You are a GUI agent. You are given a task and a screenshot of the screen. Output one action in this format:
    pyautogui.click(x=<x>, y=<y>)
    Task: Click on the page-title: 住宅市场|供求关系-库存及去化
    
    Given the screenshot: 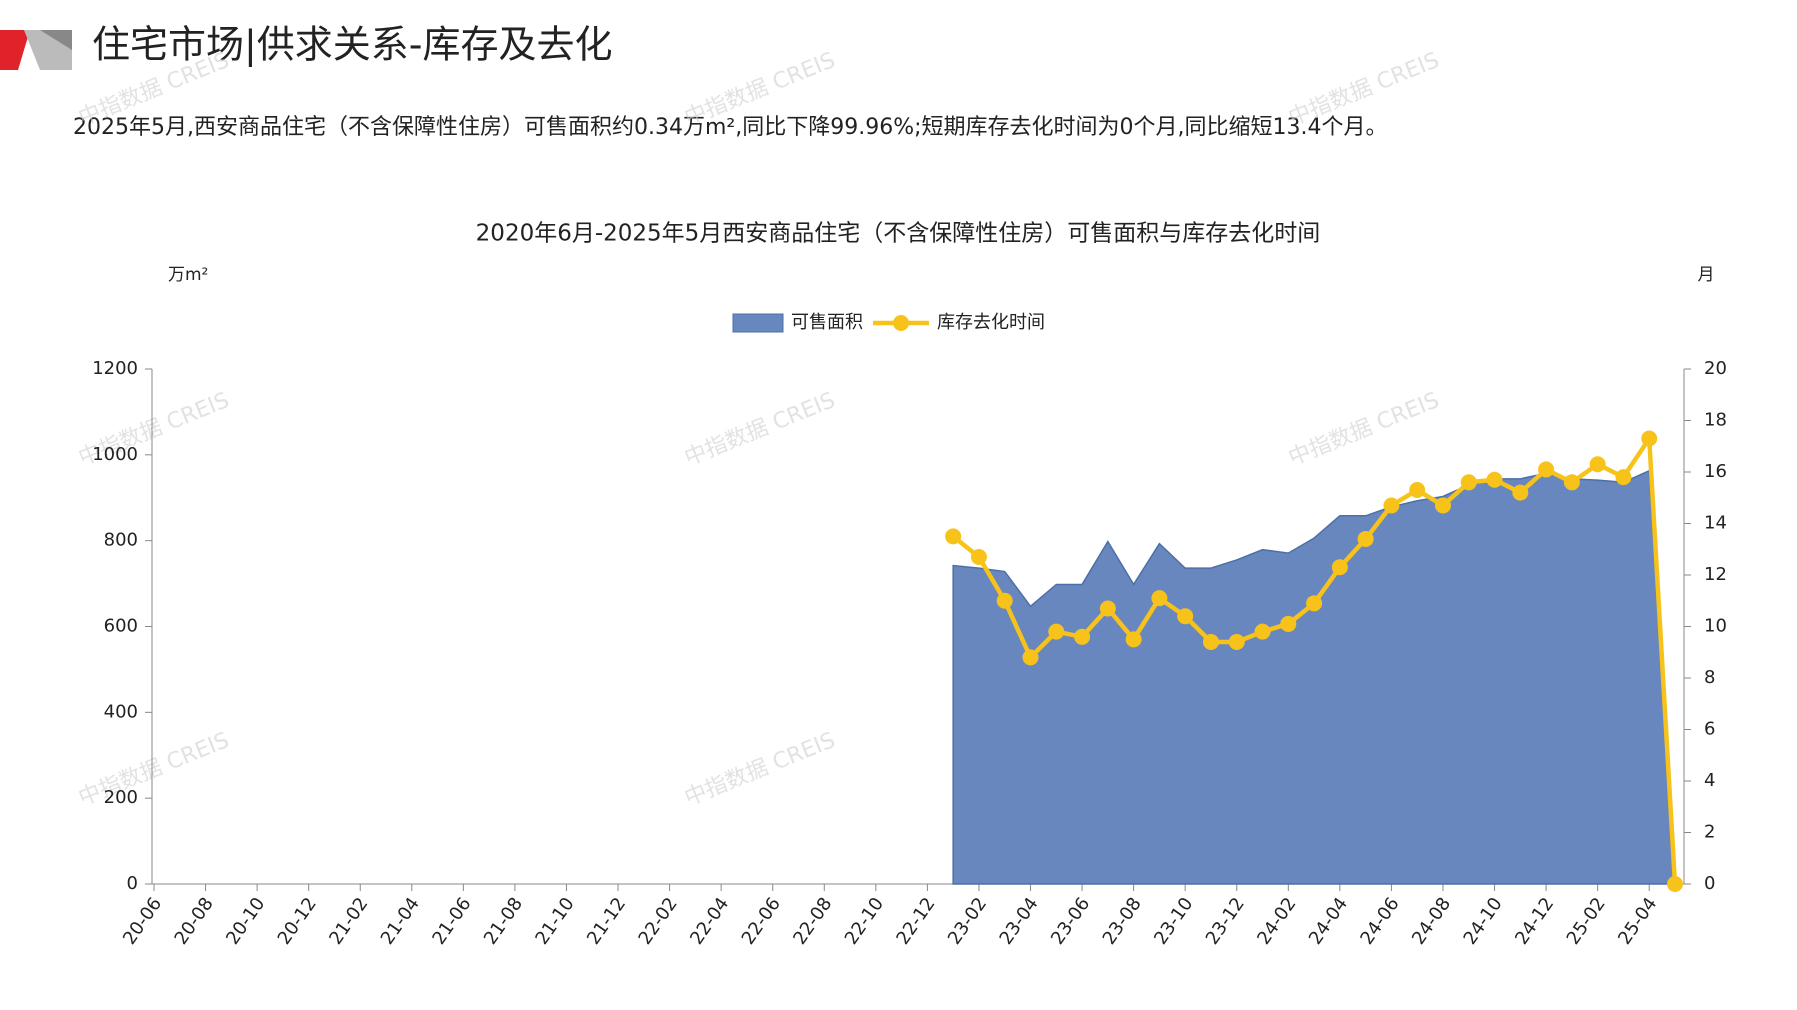 What is the action you would take?
    pyautogui.click(x=352, y=45)
    